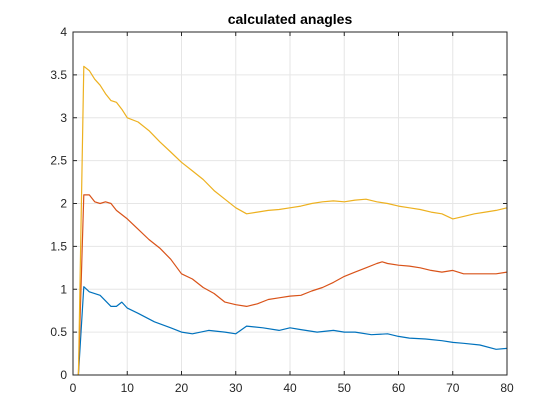 The height and width of the screenshot is (420, 560). What do you see at coordinates (63, 289) in the screenshot?
I see `y-tick-label: 1` at bounding box center [63, 289].